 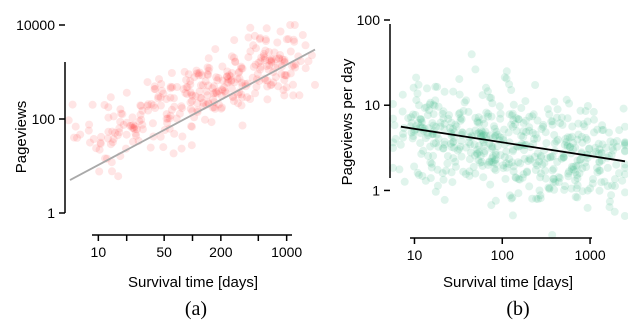 What do you see at coordinates (164, 252) in the screenshot?
I see `panel-a-x-tick-label: 50` at bounding box center [164, 252].